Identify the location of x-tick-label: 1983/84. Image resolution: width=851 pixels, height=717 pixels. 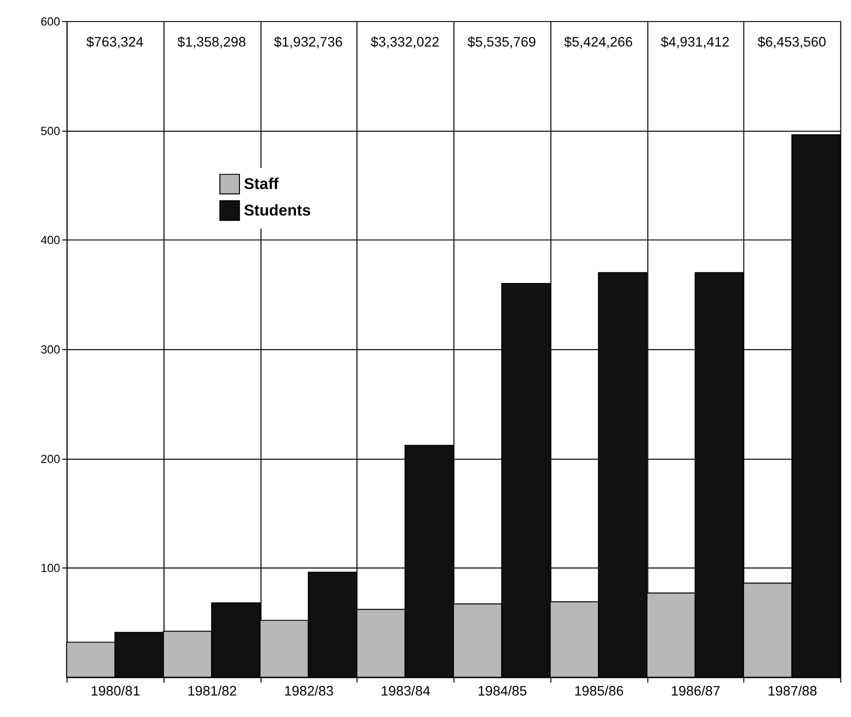
(405, 690).